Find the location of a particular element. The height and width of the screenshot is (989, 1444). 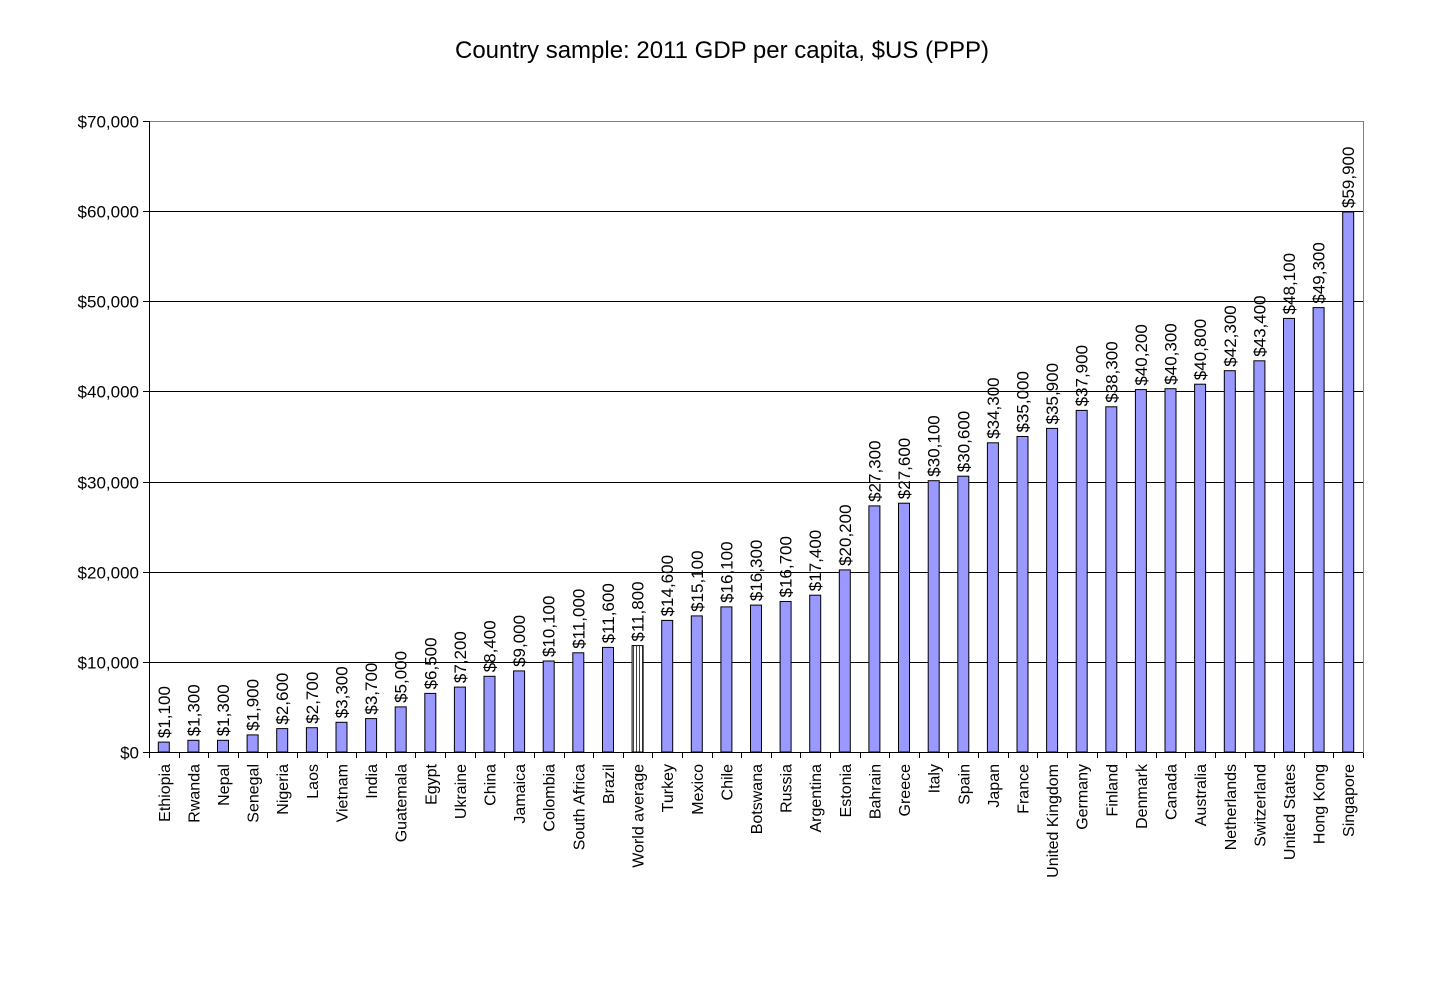

data-label: $14,600 is located at coordinates (667, 585).